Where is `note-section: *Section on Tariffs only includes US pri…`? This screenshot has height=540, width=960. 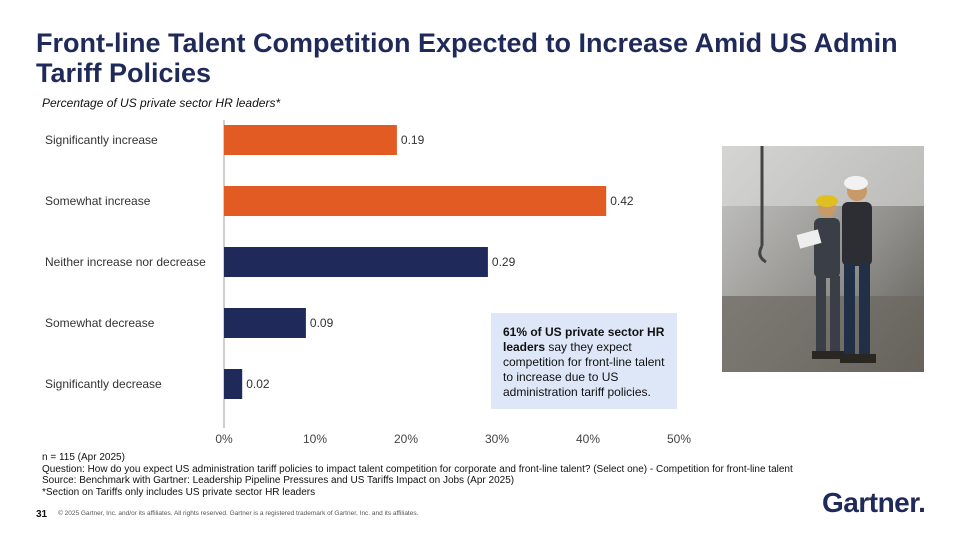
note-section: *Section on Tariffs only includes US pri… is located at coordinates (179, 492).